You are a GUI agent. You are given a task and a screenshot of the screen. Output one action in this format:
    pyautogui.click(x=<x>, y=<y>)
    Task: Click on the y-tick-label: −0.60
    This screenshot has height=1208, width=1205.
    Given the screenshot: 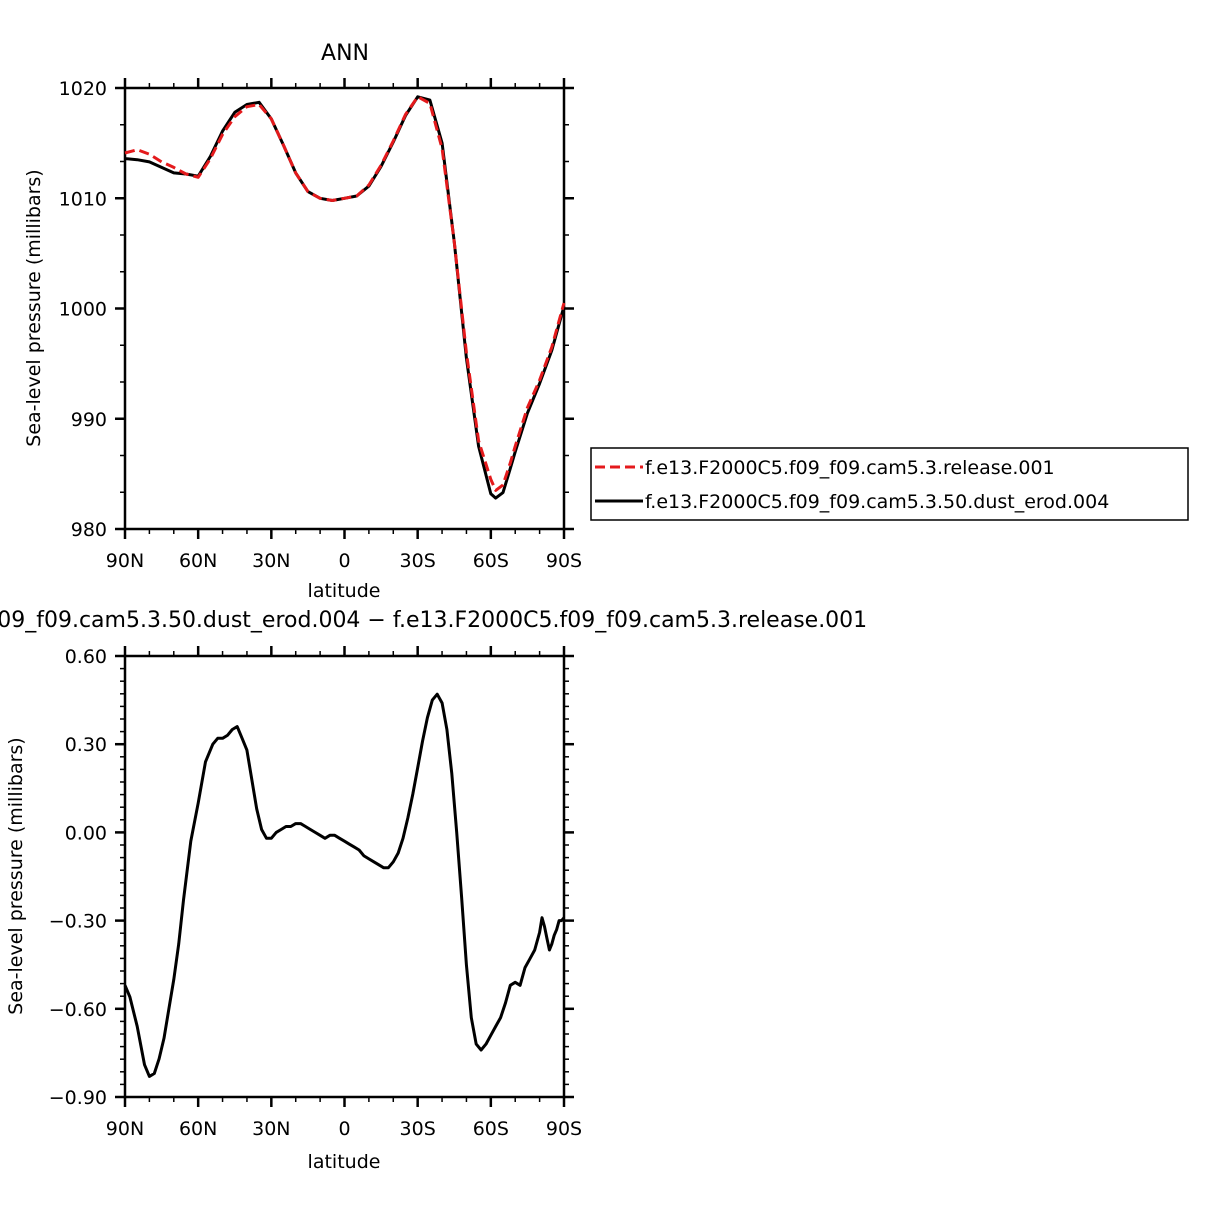 What is the action you would take?
    pyautogui.click(x=78, y=1010)
    